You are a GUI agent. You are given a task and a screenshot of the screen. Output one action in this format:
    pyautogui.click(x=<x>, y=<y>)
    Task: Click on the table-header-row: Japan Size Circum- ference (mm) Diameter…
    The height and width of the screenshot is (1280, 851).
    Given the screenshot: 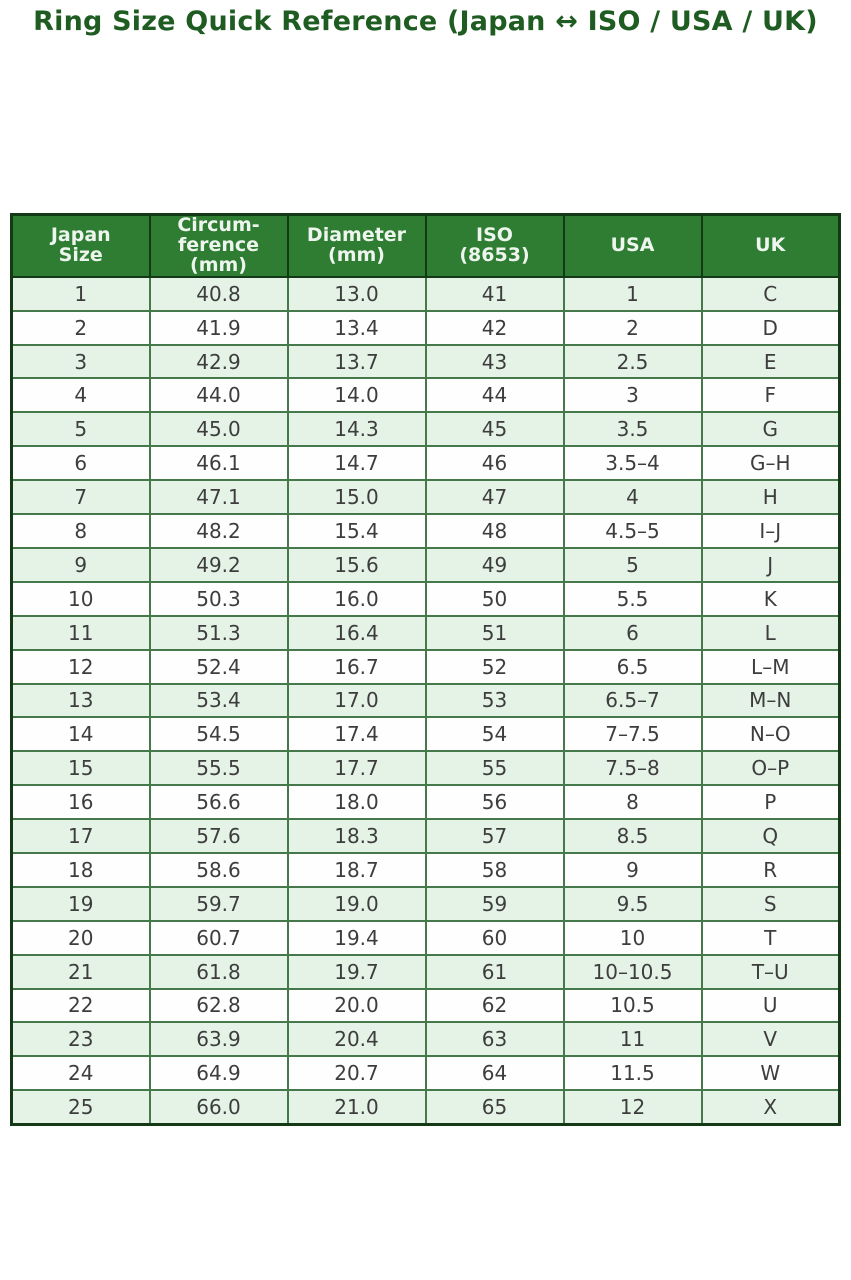 What is the action you would take?
    pyautogui.click(x=425, y=245)
    